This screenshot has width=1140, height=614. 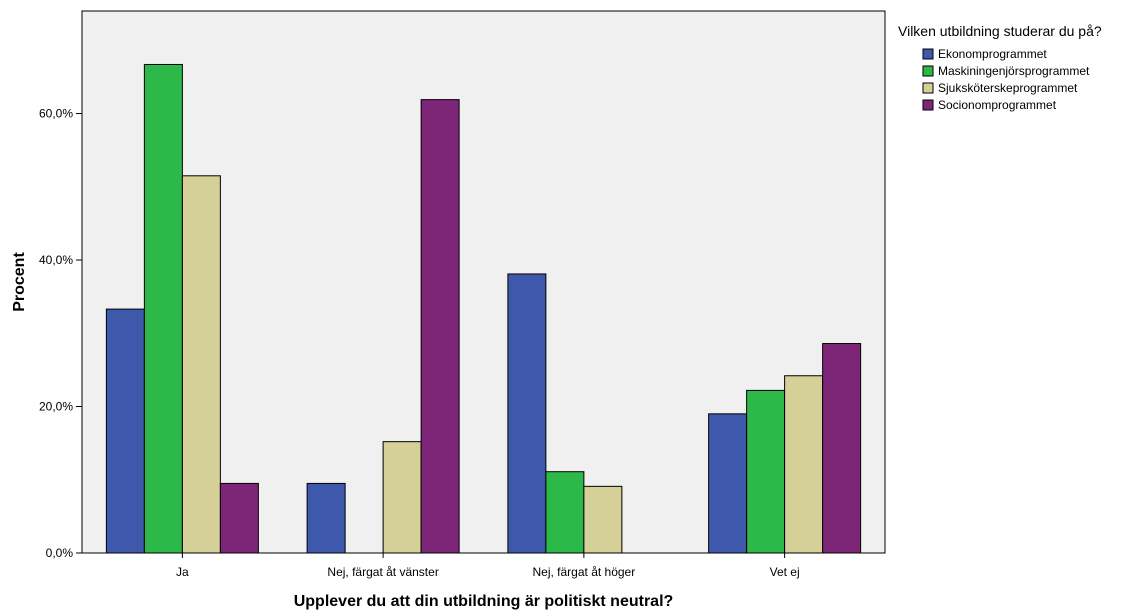 I want to click on bar-maskiningenjörsprogrammet-1, so click(x=163, y=308).